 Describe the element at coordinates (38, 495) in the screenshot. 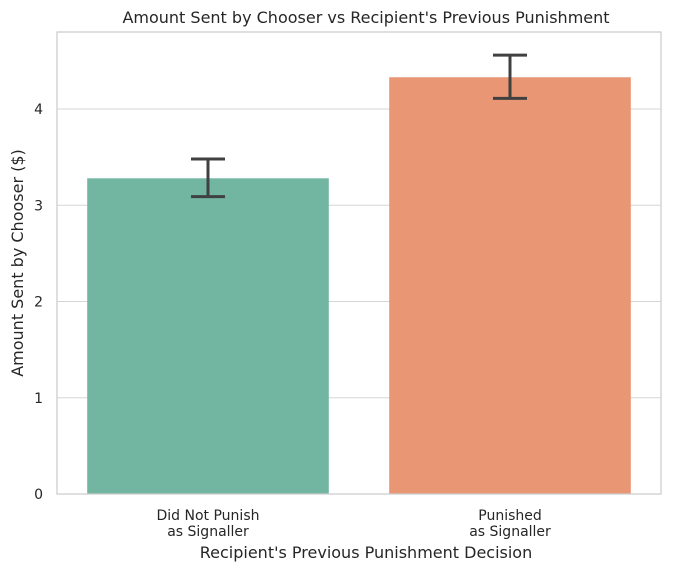

I see `y-tick-label: 0` at that location.